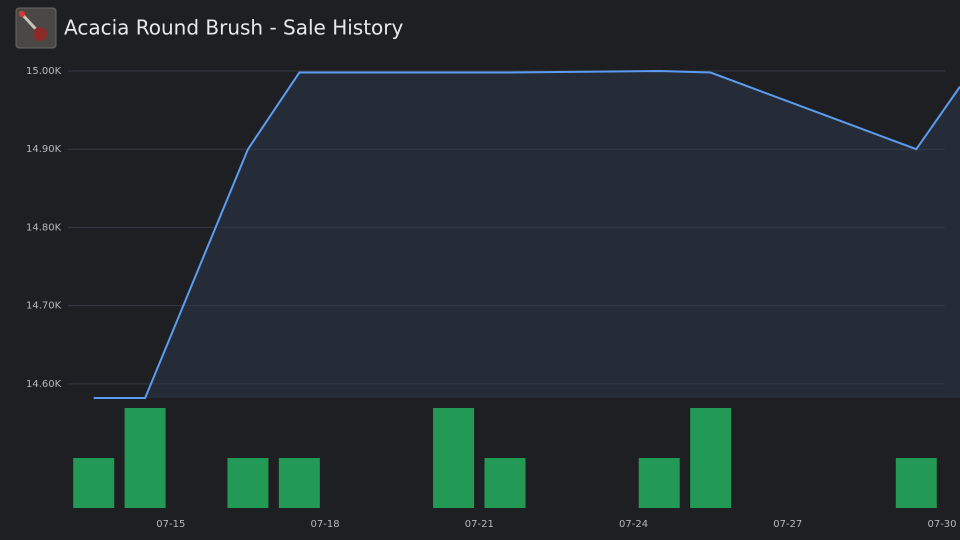  Describe the element at coordinates (44, 149) in the screenshot. I see `y-tick-label: 14.90K` at that location.